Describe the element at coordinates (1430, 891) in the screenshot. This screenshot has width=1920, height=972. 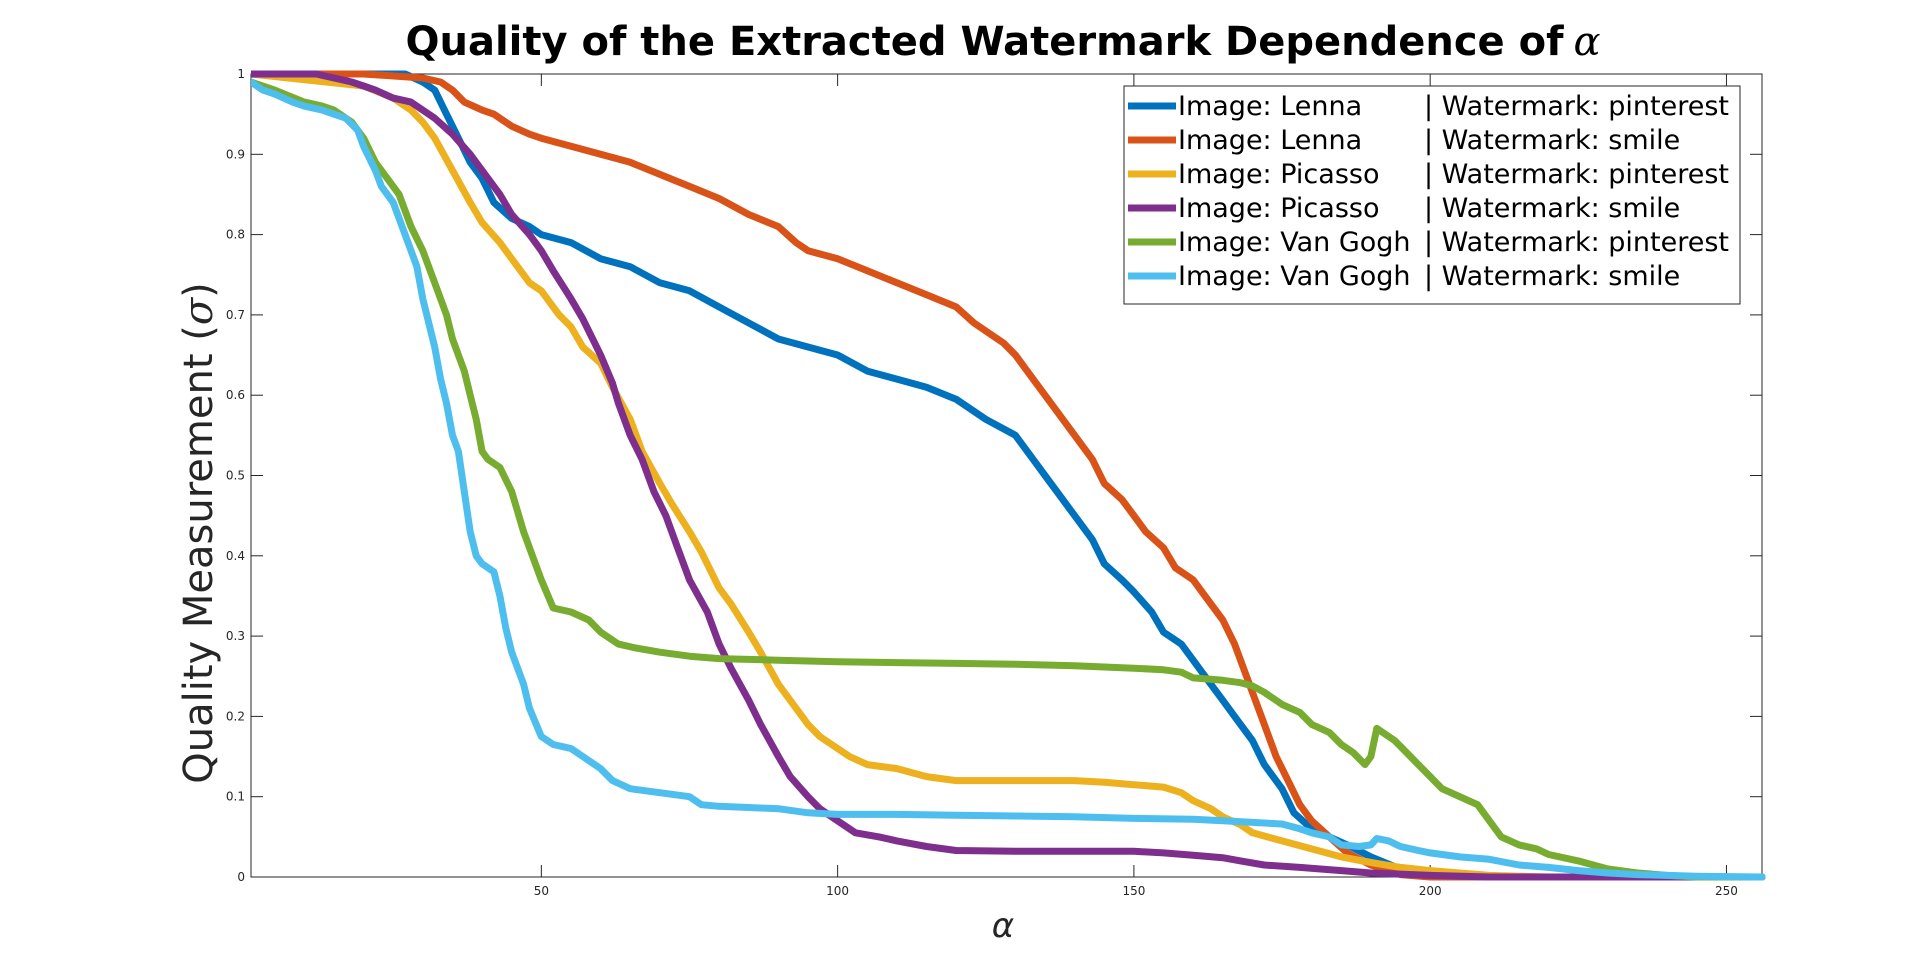
I see `x-tick-label: 200` at that location.